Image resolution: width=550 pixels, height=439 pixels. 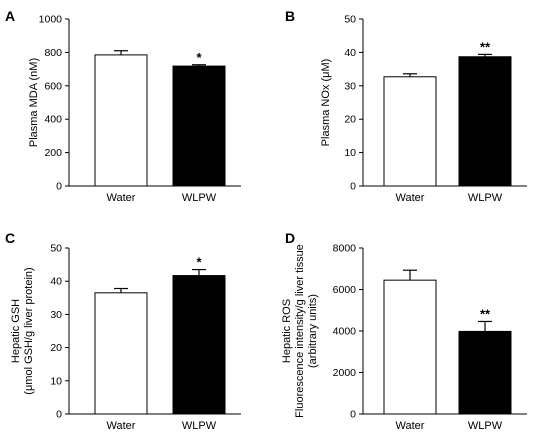 I want to click on y-axis-label: (μmol GSH/g liver protein), so click(x=29, y=330).